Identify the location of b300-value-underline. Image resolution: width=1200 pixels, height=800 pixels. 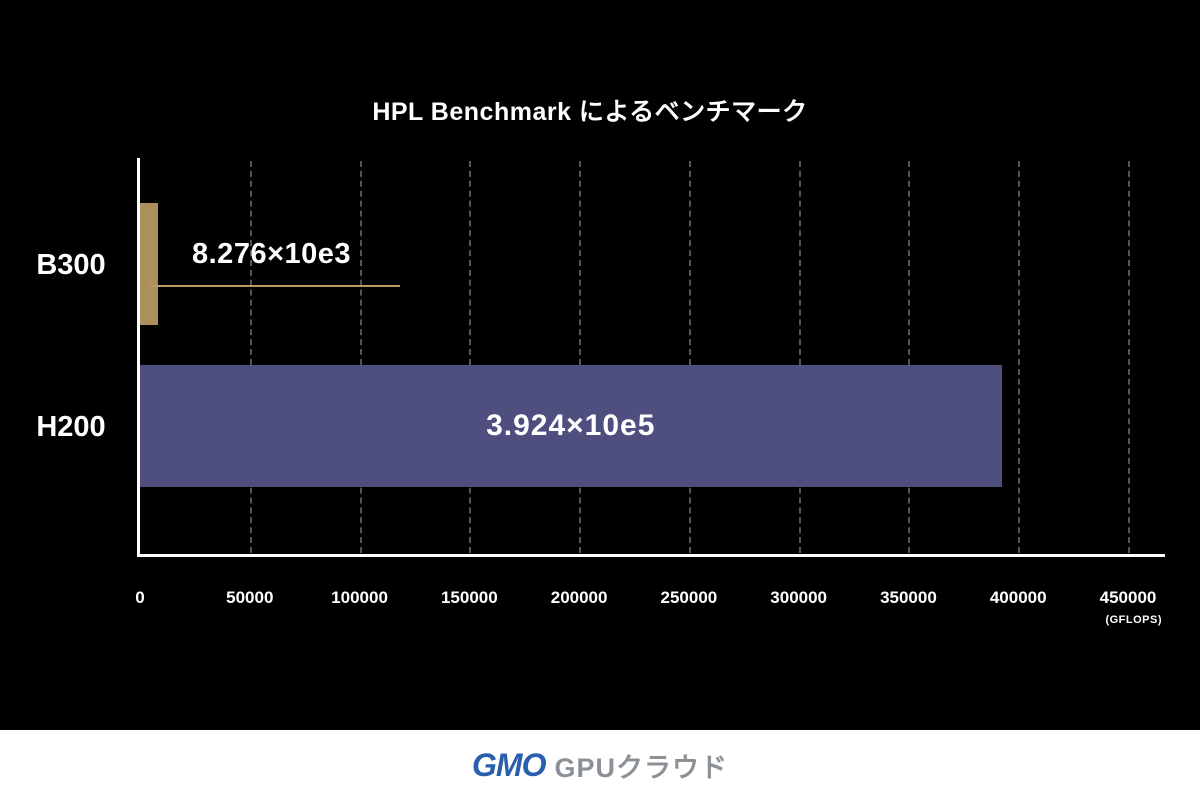
(275, 286).